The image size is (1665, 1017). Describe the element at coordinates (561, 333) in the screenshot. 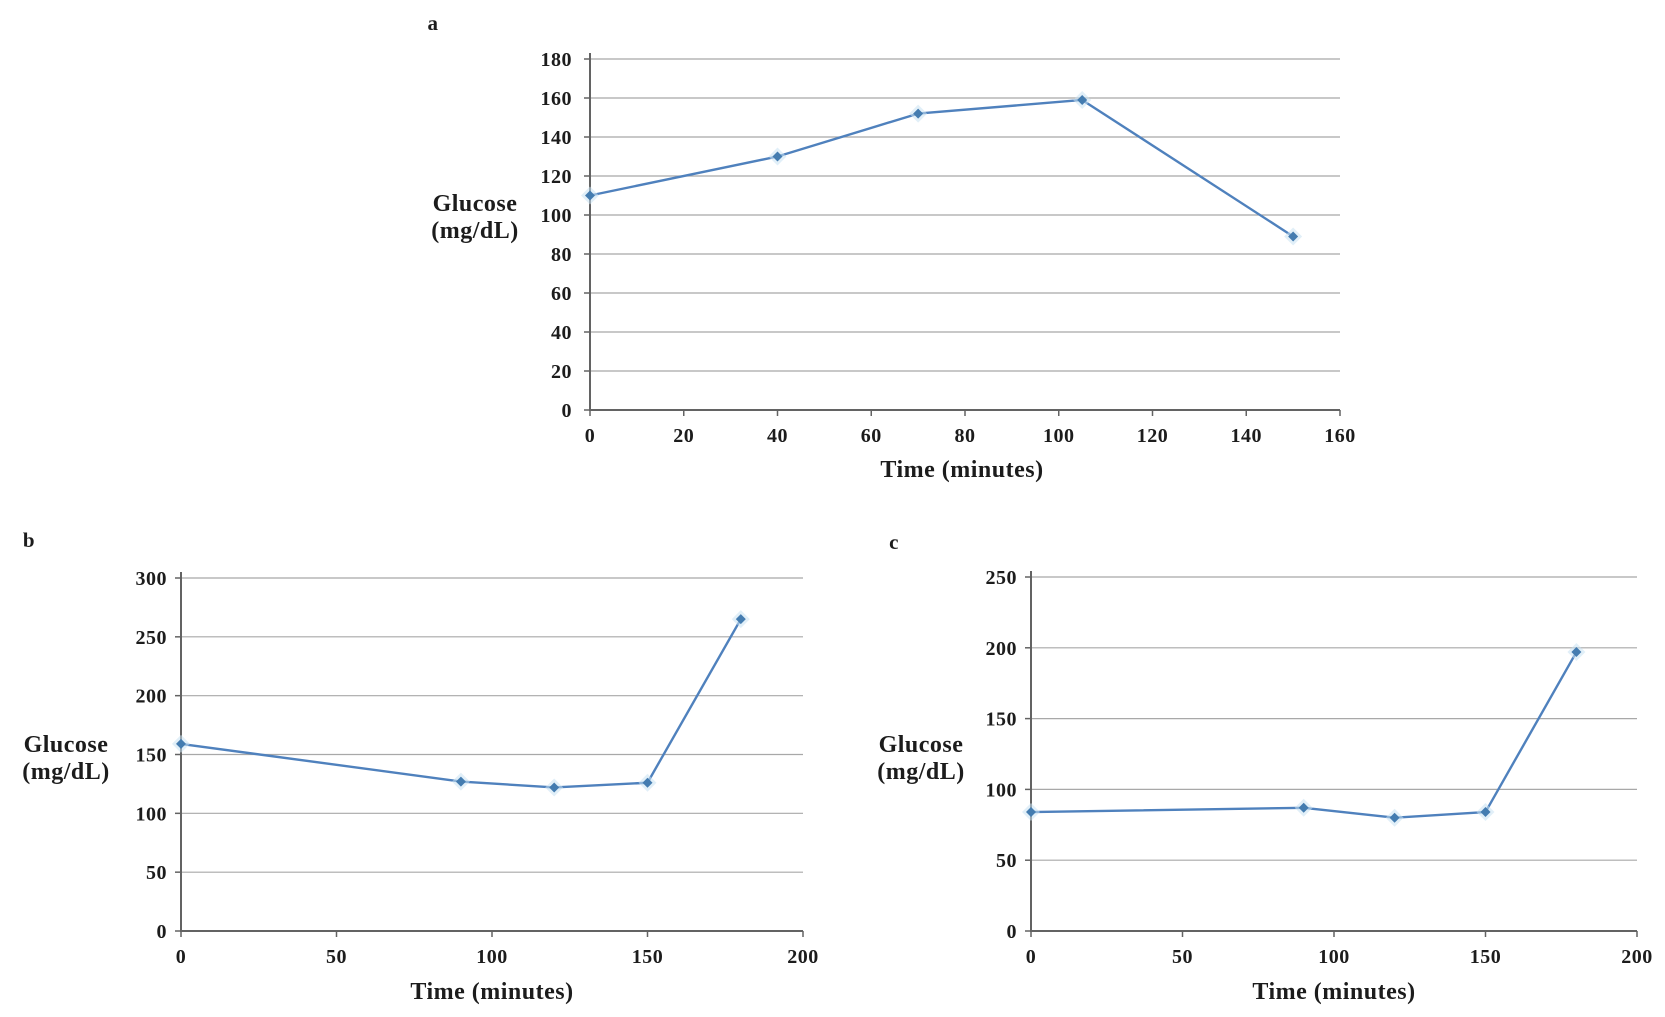

I see `y-tick-label: 40` at that location.